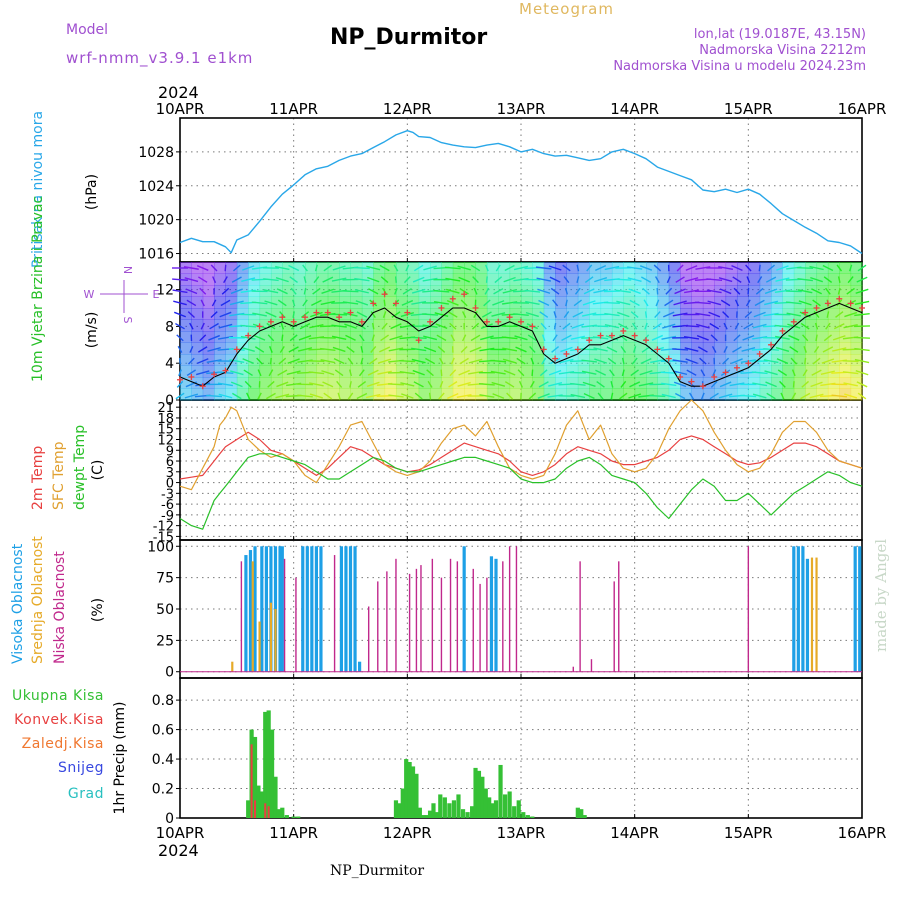 This screenshot has width=900, height=900. I want to click on y-tick-label: 4, so click(169, 364).